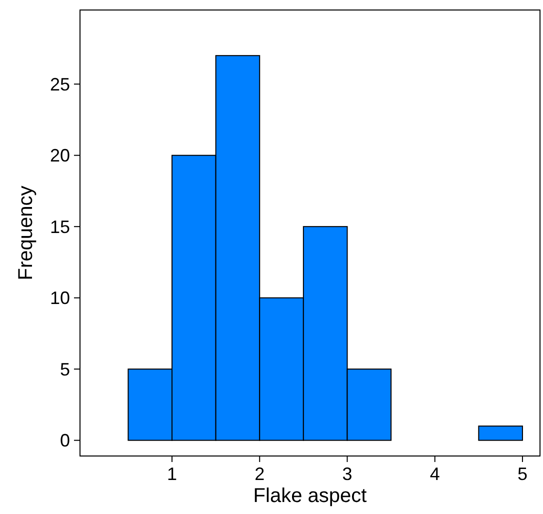 This screenshot has width=543, height=514. What do you see at coordinates (435, 474) in the screenshot?
I see `x-tick-label: 4` at bounding box center [435, 474].